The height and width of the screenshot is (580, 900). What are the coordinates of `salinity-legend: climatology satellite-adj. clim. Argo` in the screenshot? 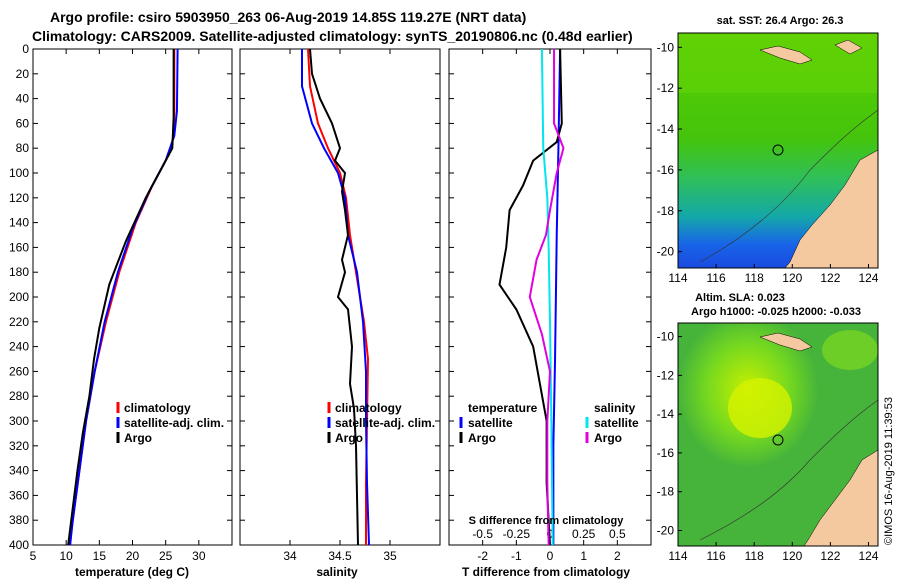 It's located at (381, 423).